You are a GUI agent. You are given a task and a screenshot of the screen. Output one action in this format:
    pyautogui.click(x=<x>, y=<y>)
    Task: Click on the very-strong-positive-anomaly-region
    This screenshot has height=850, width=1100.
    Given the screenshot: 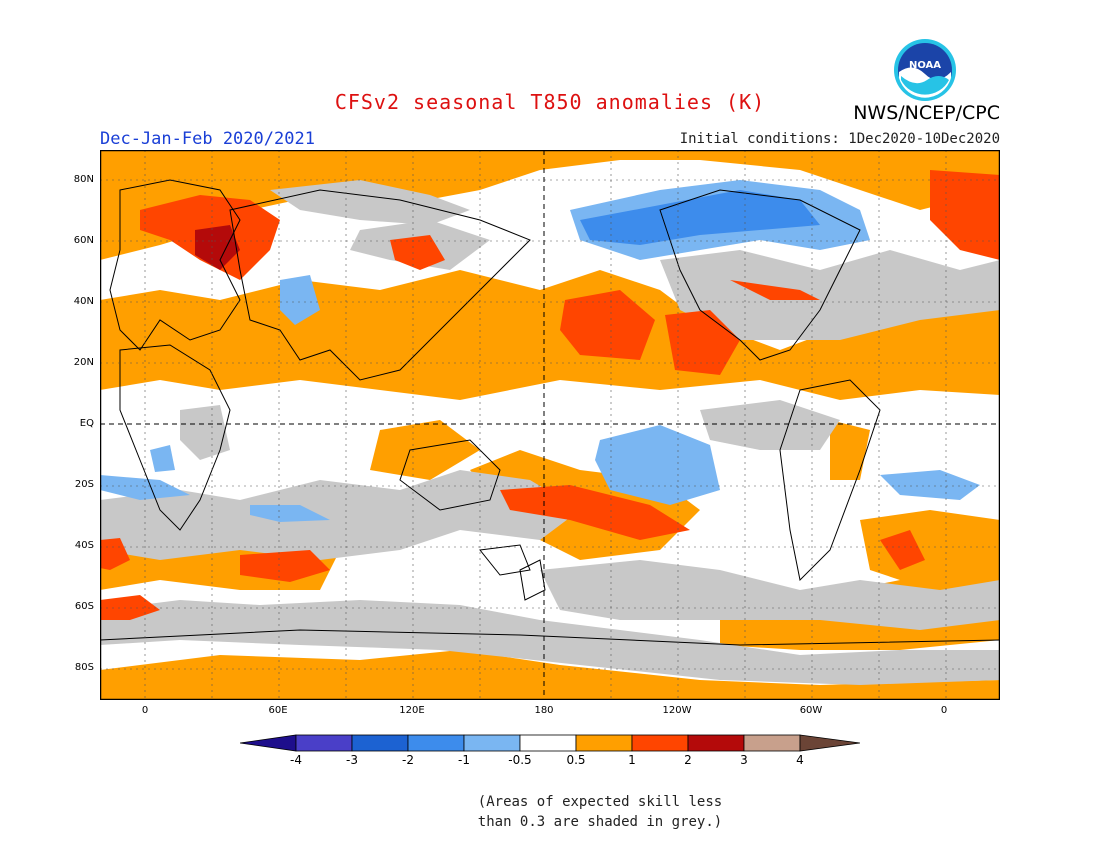 What is the action you would take?
    pyautogui.click(x=217, y=247)
    